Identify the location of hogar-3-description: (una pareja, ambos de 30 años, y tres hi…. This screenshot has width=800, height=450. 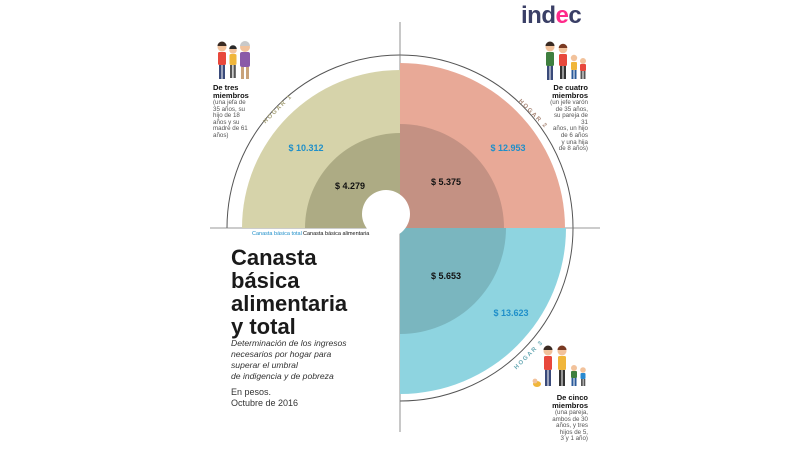
(570, 426).